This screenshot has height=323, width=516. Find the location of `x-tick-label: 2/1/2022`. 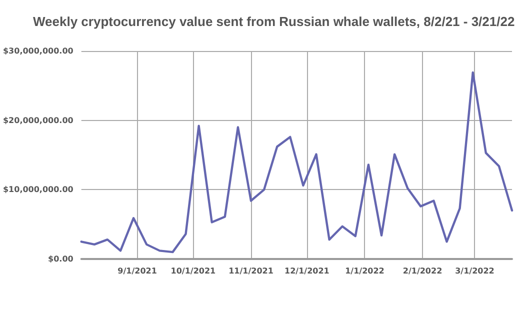

x-tick-label: 2/1/2022 is located at coordinates (422, 271).